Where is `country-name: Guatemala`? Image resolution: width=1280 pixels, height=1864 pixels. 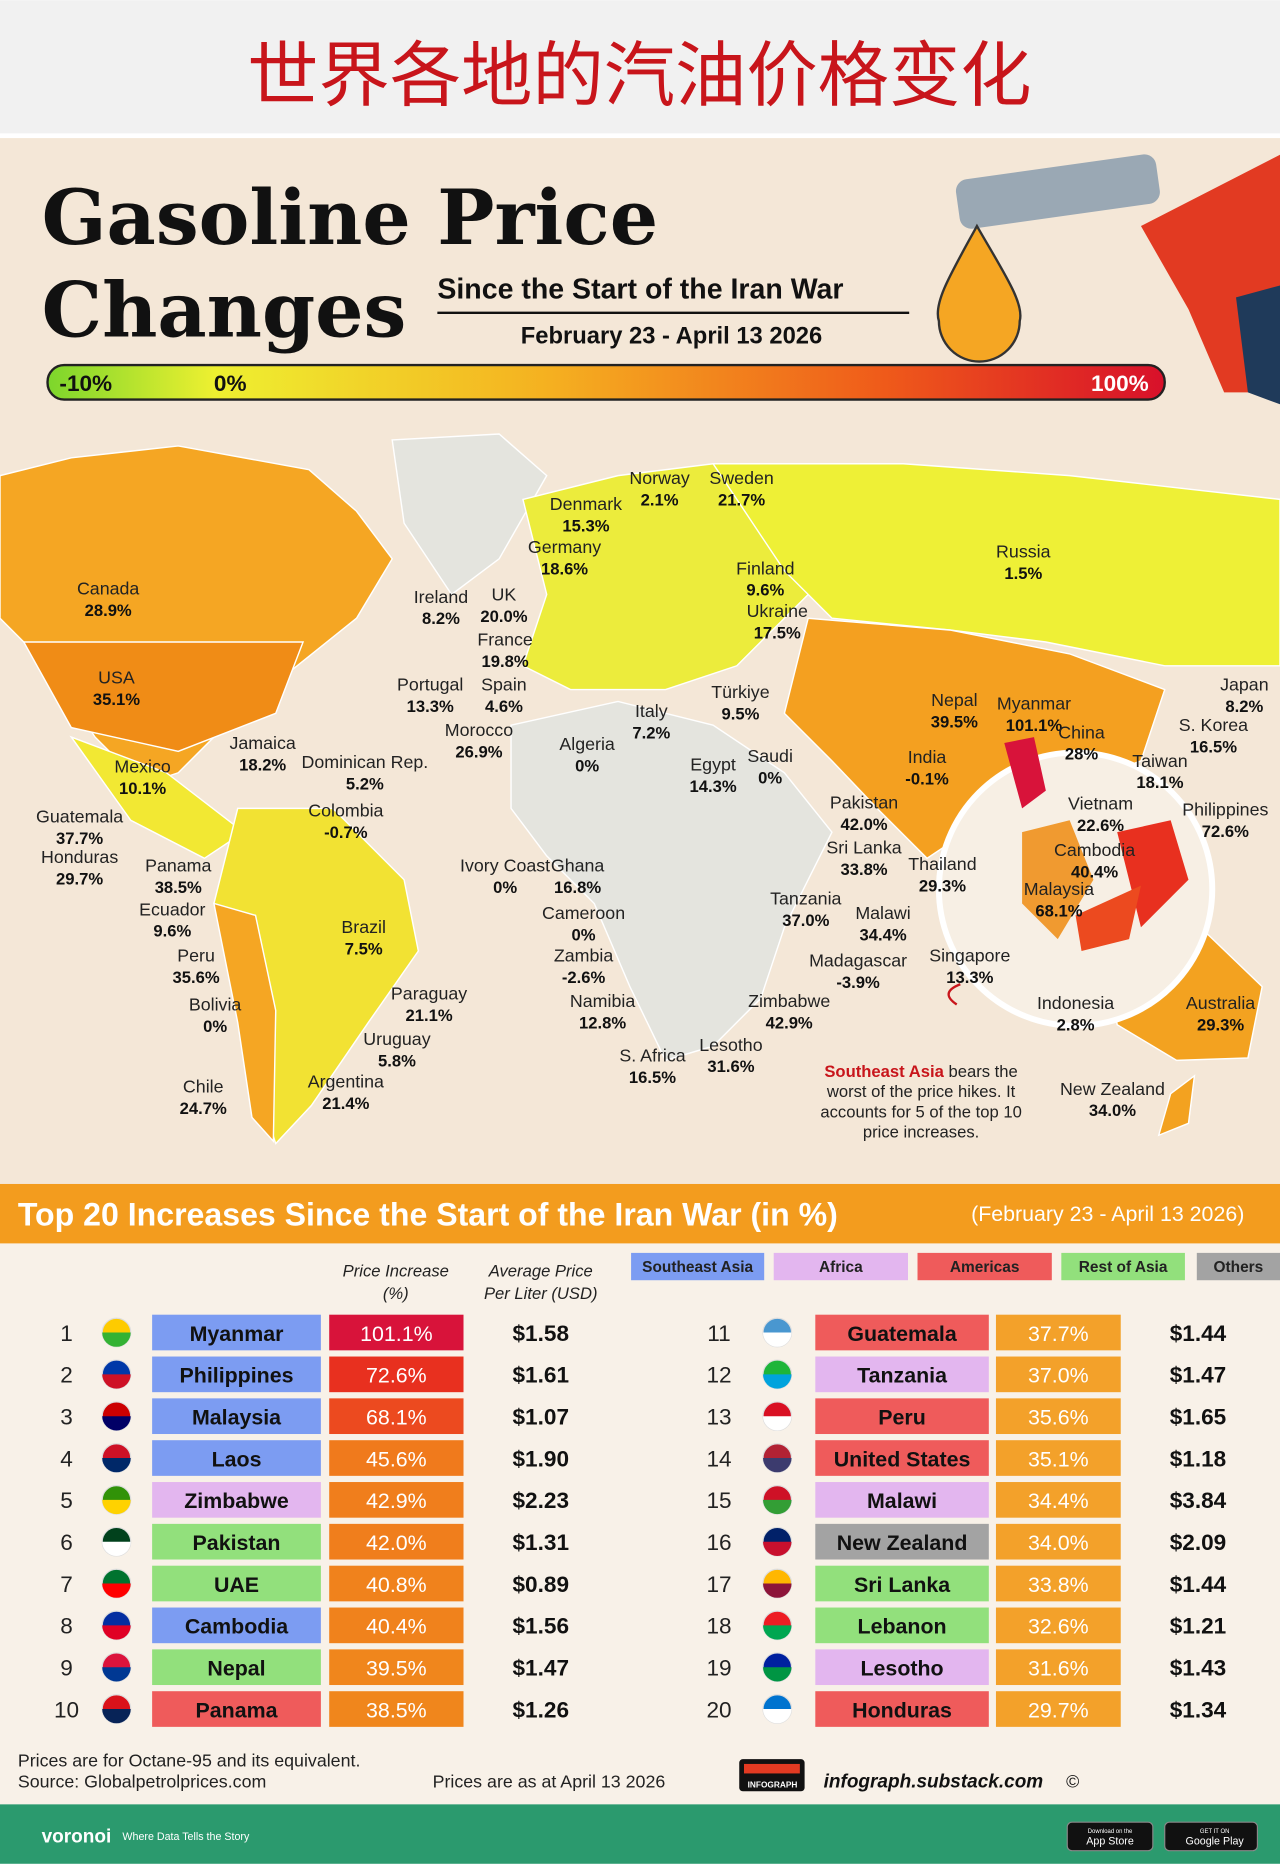 country-name: Guatemala is located at coordinates (902, 1334).